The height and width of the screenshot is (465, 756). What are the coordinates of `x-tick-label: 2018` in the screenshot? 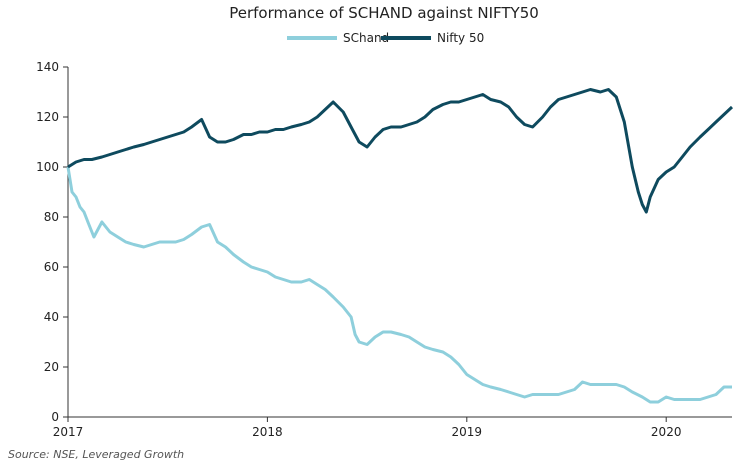 It's located at (267, 432).